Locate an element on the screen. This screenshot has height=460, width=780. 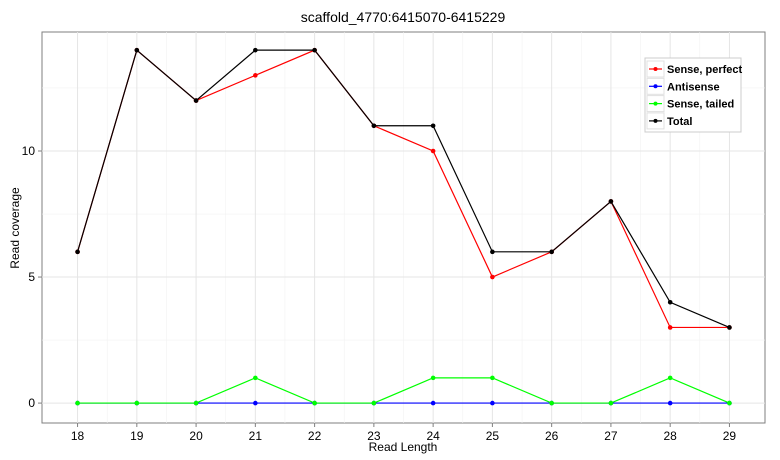
x-tick-label: 24 is located at coordinates (433, 436).